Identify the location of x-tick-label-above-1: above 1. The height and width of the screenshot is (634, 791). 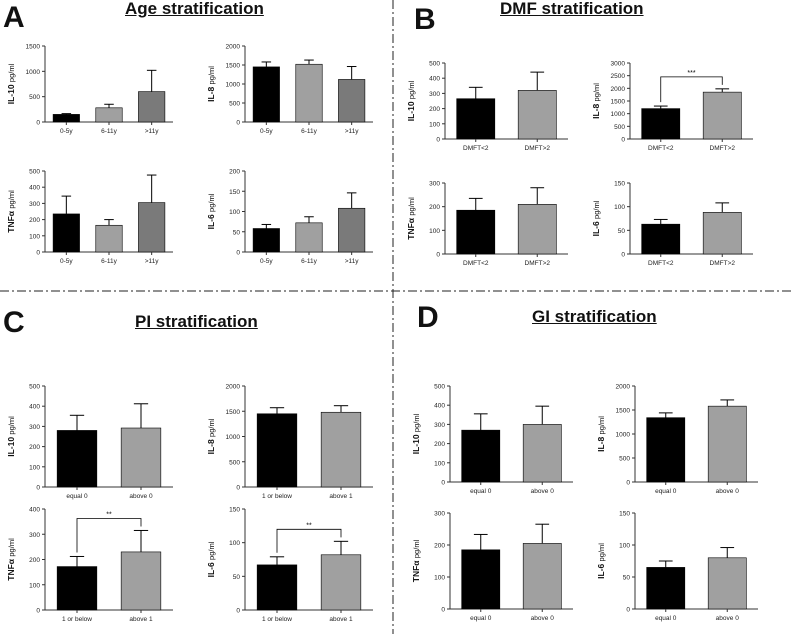
(341, 619).